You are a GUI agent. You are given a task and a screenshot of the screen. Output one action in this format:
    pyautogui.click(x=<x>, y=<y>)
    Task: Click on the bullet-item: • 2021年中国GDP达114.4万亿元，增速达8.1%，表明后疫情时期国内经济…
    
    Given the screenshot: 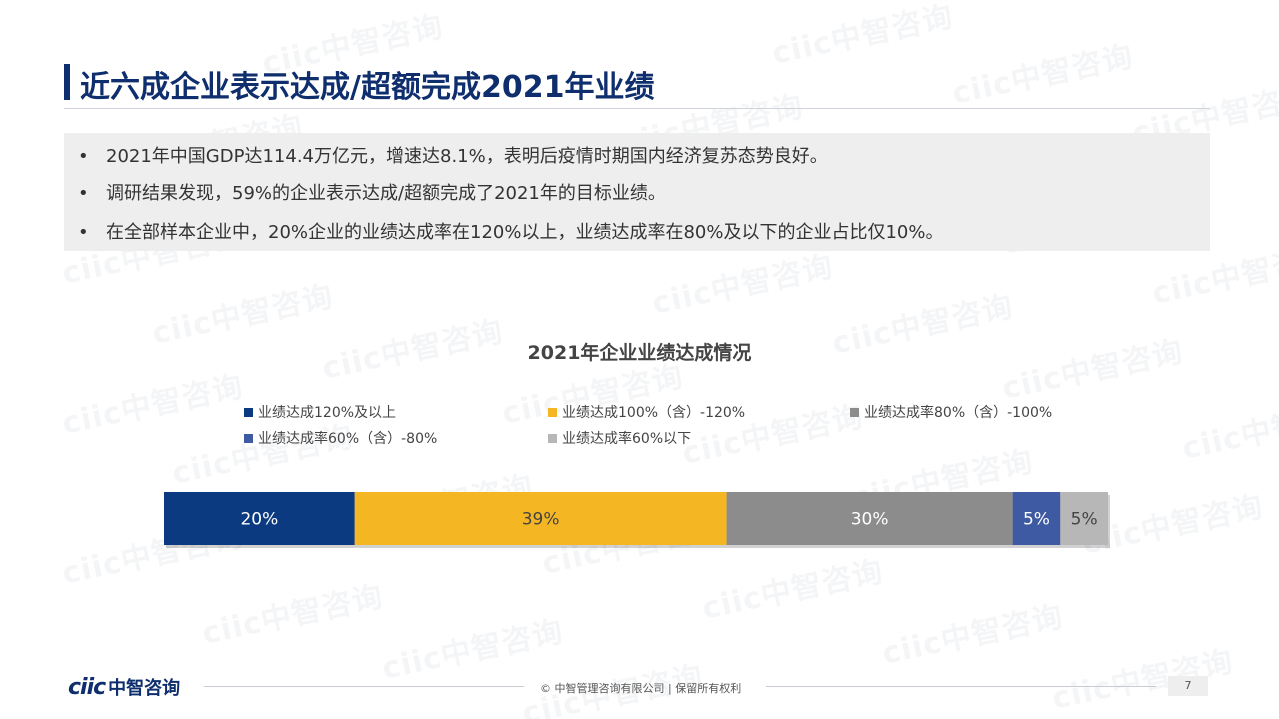 What is the action you would take?
    pyautogui.click(x=453, y=155)
    